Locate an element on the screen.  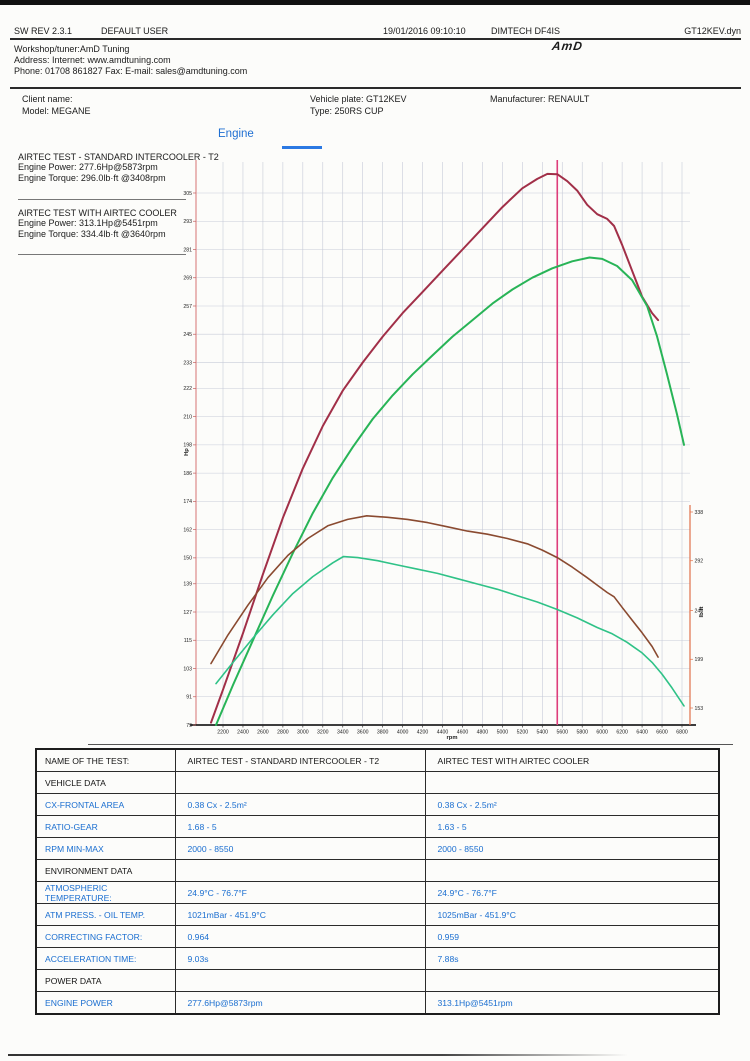
workshop-line: Workshop/tuner:AmD Tuning is located at coordinates (72, 49).